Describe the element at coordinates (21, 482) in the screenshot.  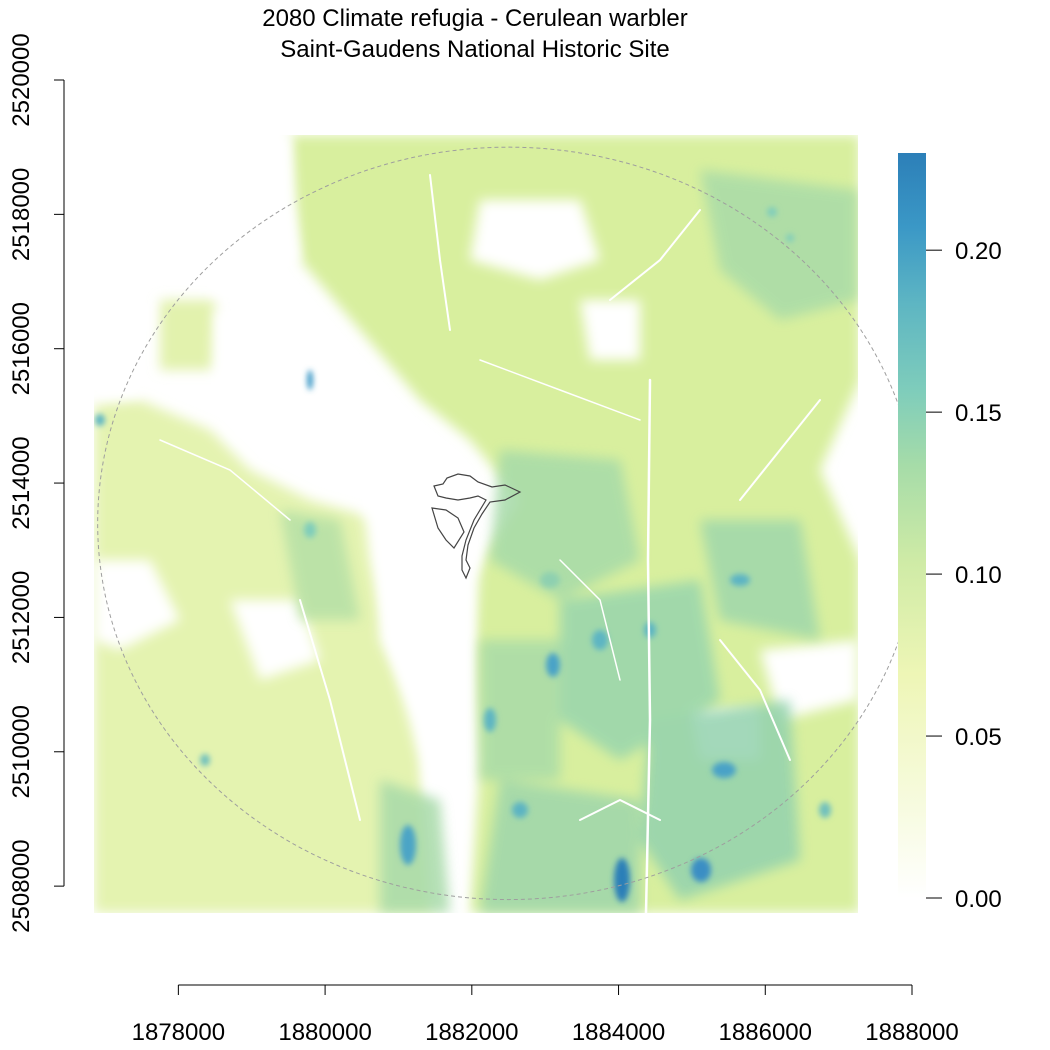
I see `y-tick-label: 2514000` at that location.